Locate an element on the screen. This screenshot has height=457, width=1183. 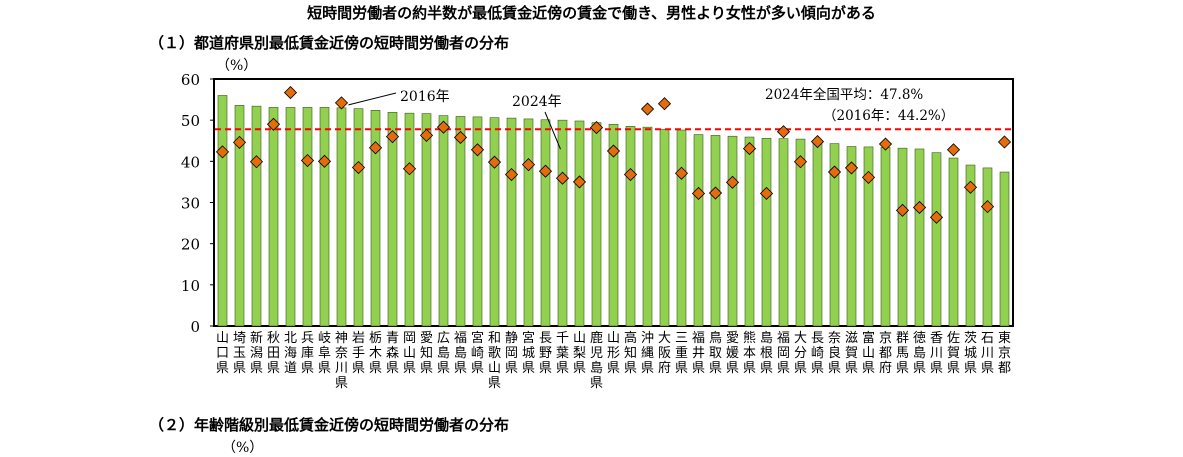
category-label: 城 is located at coordinates (970, 353).